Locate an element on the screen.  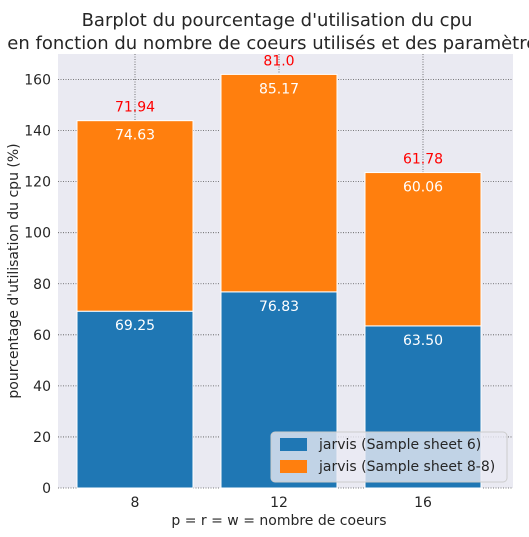
y-axis-label: pourcentage d'utilisation du cpu (%) is located at coordinates (14, 270).